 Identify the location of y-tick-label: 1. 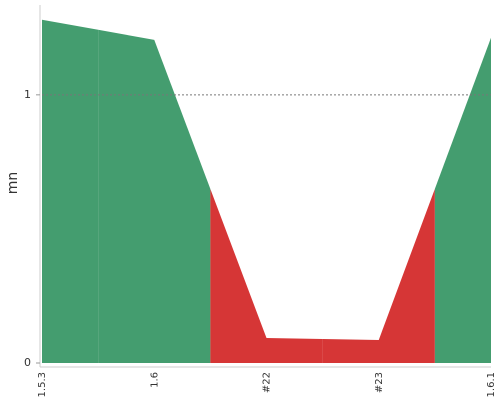
(27, 94).